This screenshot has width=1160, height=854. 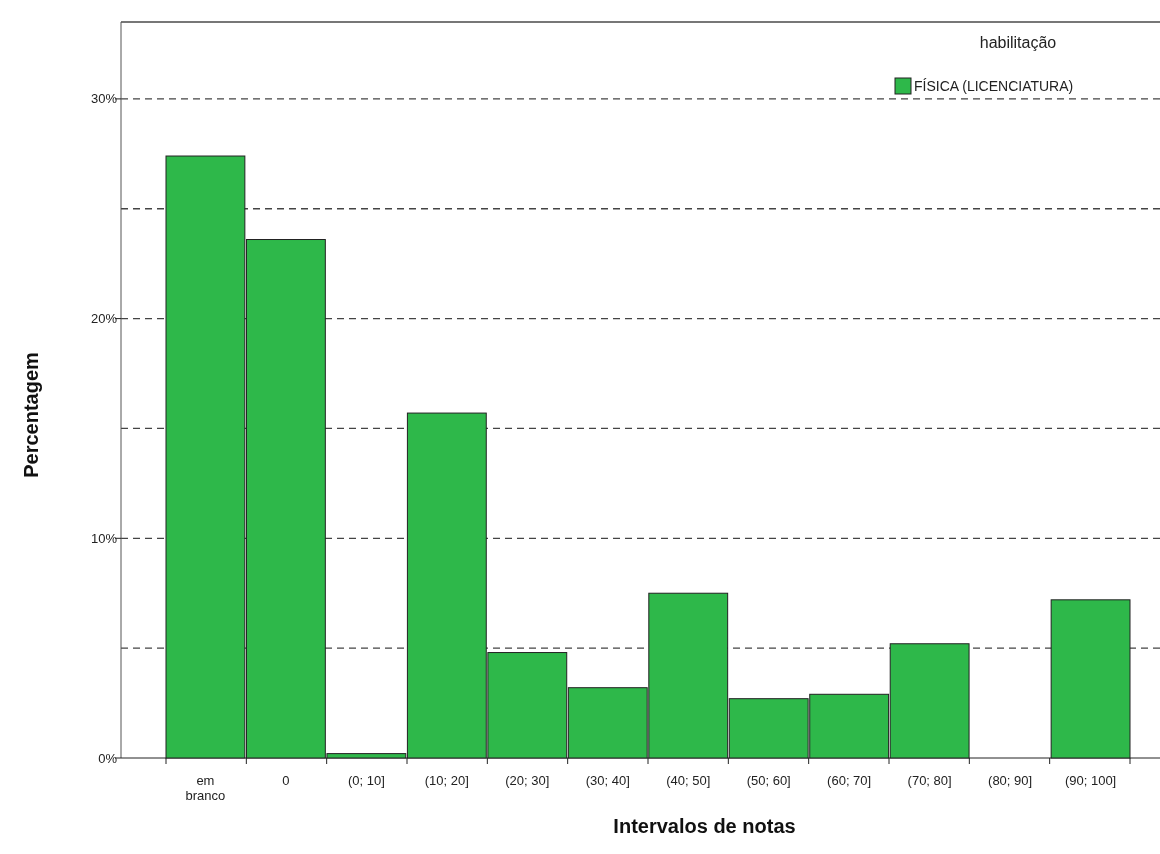 What do you see at coordinates (205, 788) in the screenshot?
I see `x-tick-label: em branco` at bounding box center [205, 788].